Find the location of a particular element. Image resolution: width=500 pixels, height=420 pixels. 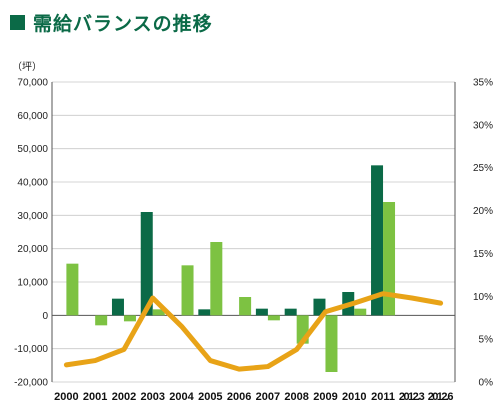

y-left-tick-label: 30,000 is located at coordinates (32, 216).